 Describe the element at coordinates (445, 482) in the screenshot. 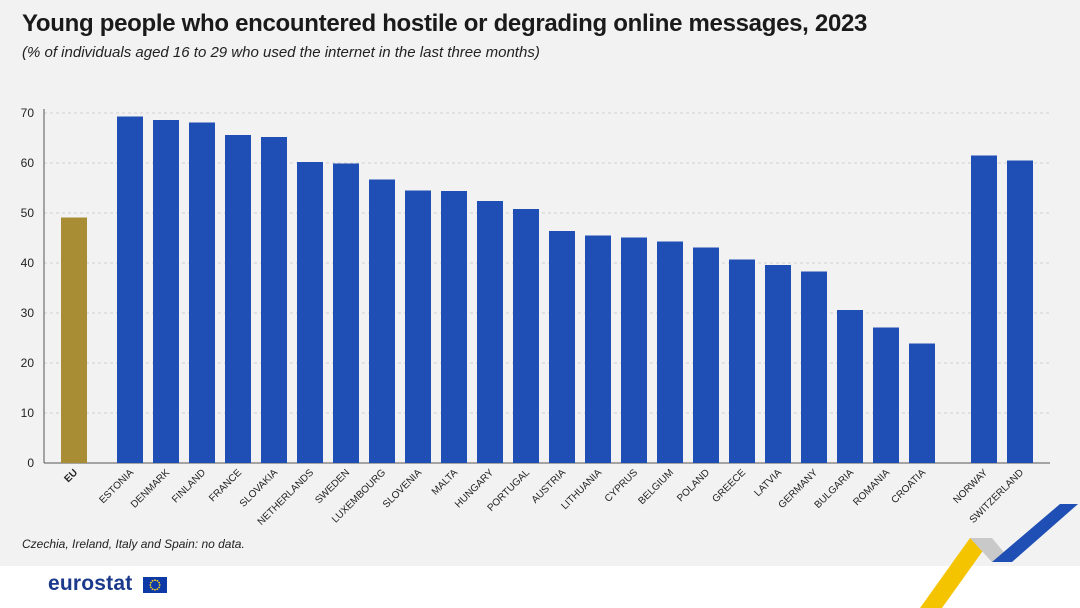

I see `x-tick-label: MALTA` at that location.